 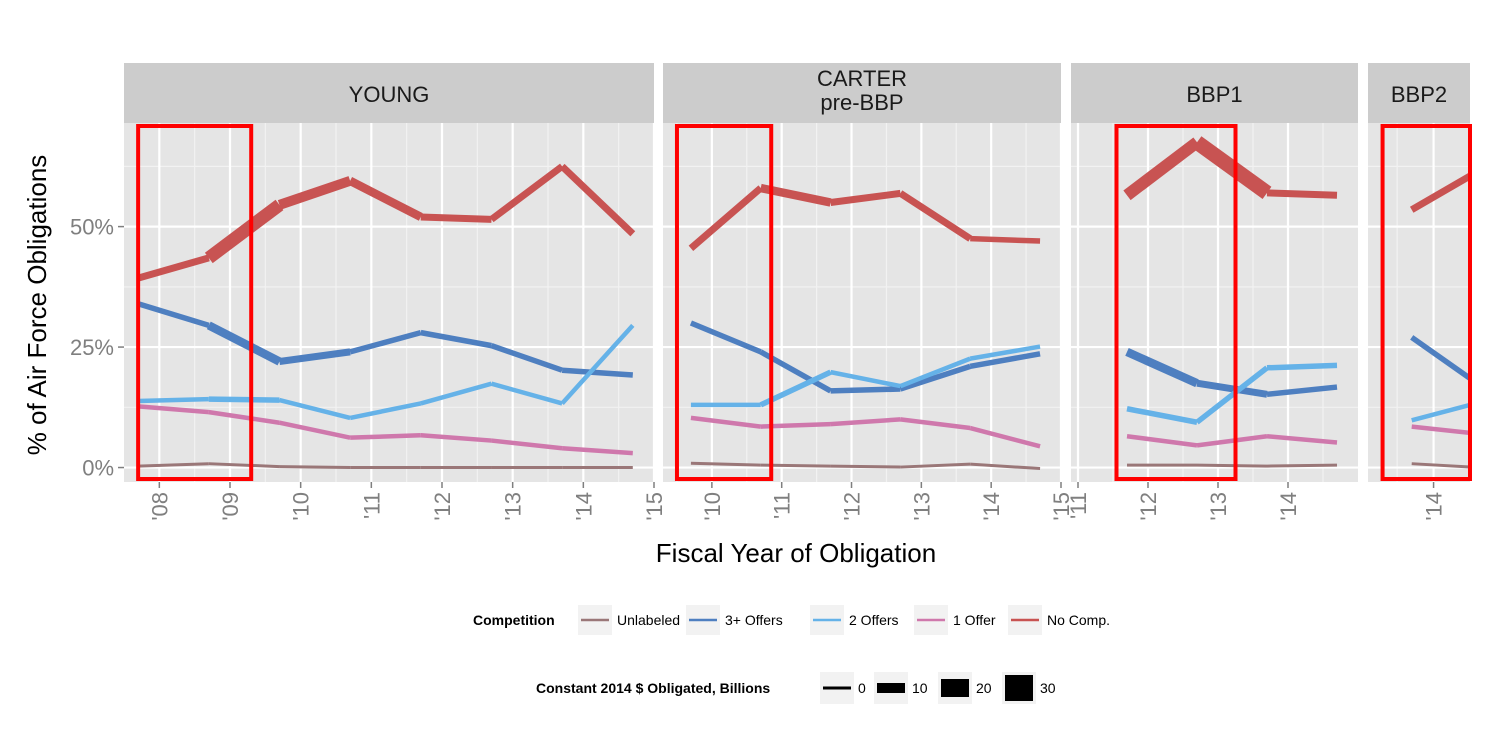 What do you see at coordinates (92, 227) in the screenshot?
I see `y-tick-label: 50%` at bounding box center [92, 227].